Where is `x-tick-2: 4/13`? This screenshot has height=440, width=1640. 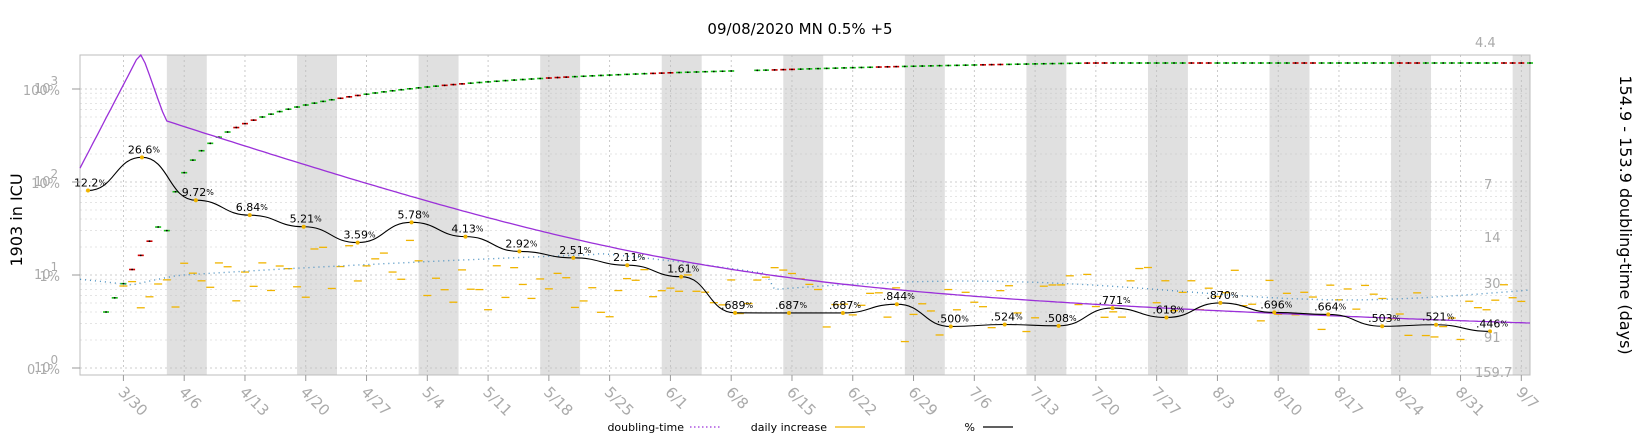
x-tick-2: 4/13 is located at coordinates (254, 401).